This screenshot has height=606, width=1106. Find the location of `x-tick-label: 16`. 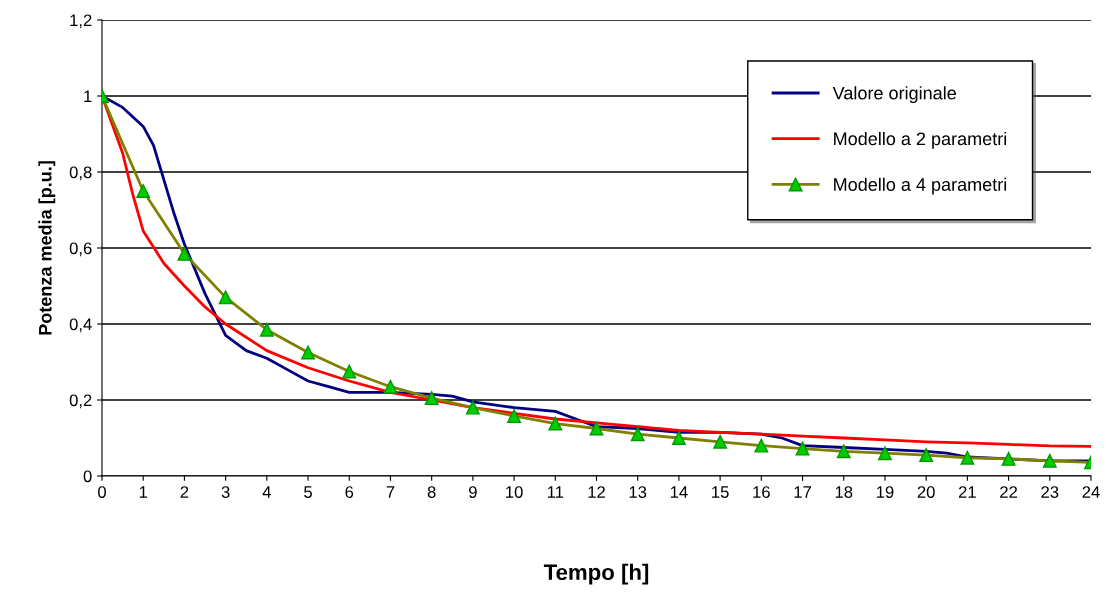

x-tick-label: 16 is located at coordinates (761, 492).